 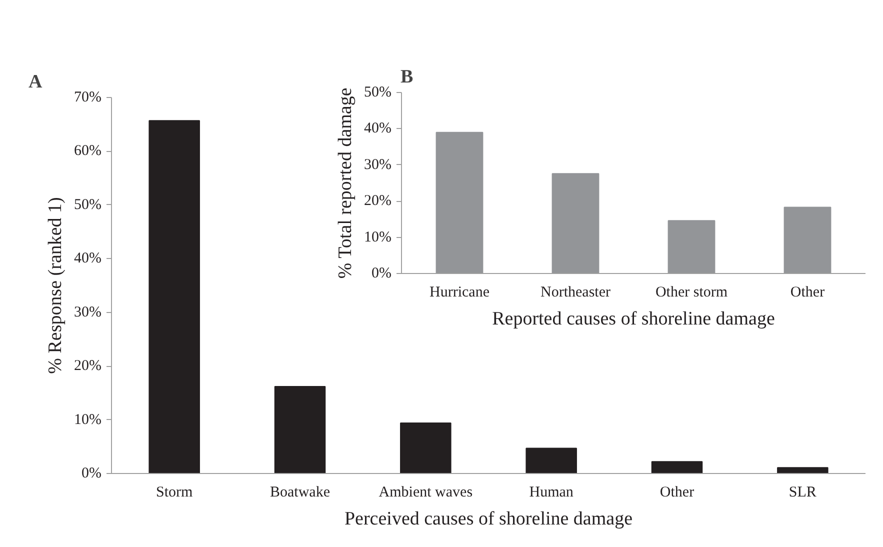 I want to click on y-axis-title: % Total reported damage, so click(x=345, y=183).